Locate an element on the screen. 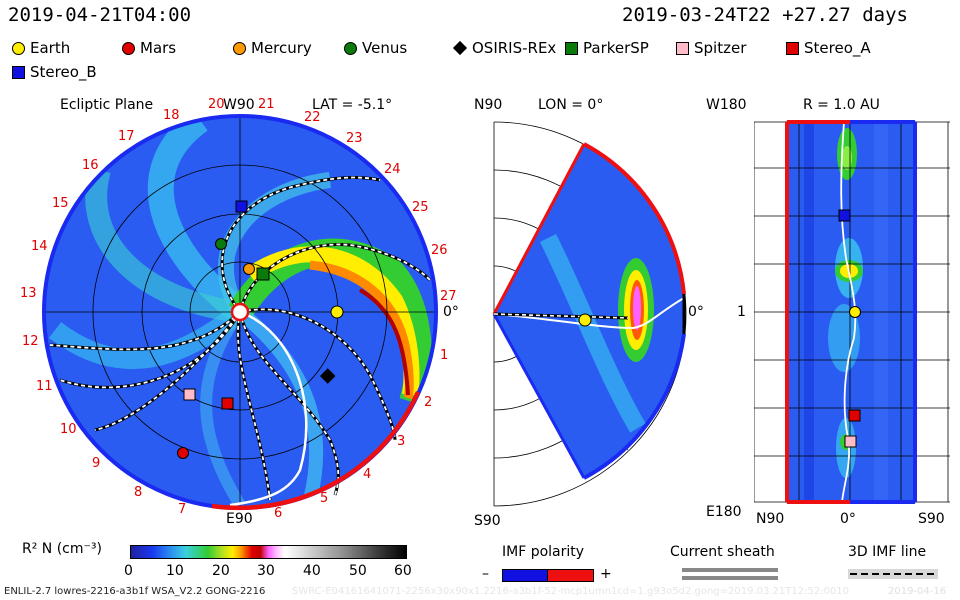  legend-item-spitzer: Spitzer is located at coordinates (711, 48).